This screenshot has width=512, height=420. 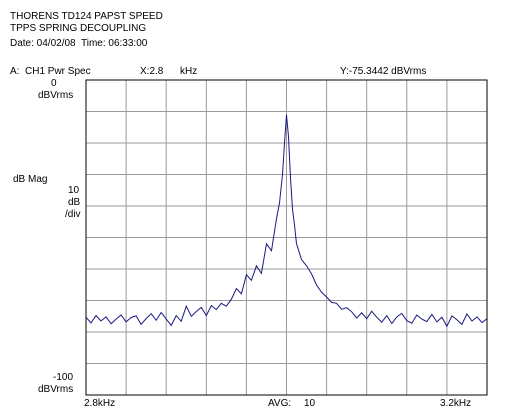 I want to click on date-time: Date: 04/02/08 Time: 06:33:00, so click(x=79, y=43).